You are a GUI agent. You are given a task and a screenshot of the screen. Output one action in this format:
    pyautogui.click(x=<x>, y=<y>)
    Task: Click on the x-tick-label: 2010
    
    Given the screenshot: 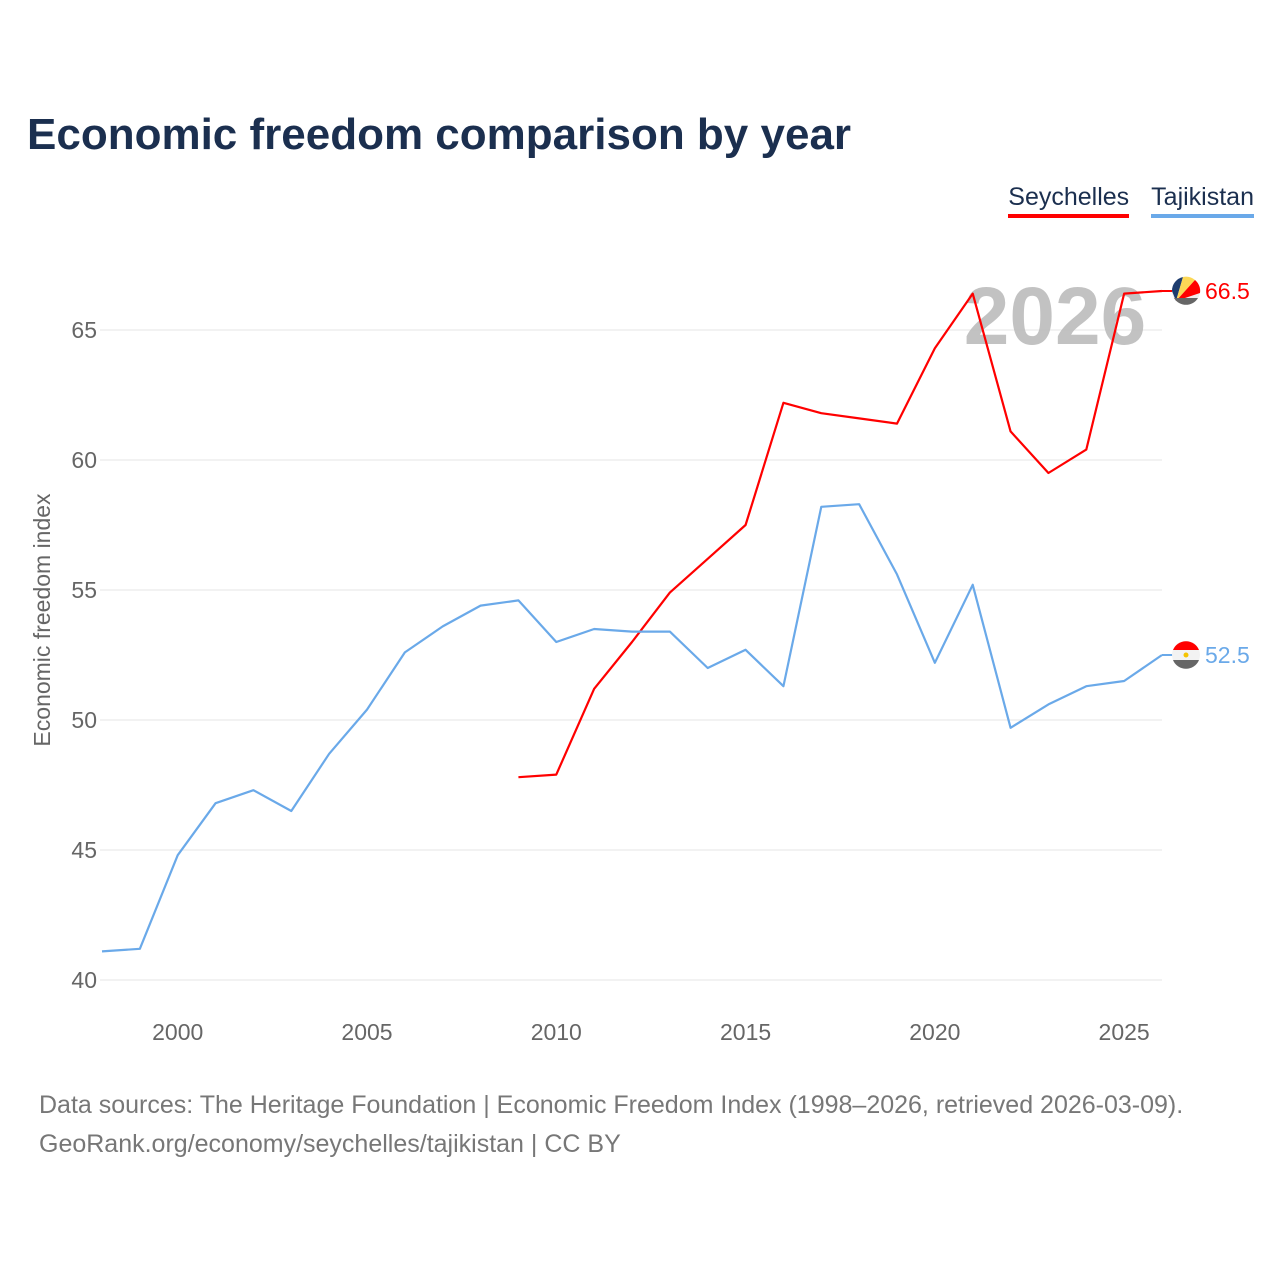 What is the action you would take?
    pyautogui.click(x=556, y=1032)
    